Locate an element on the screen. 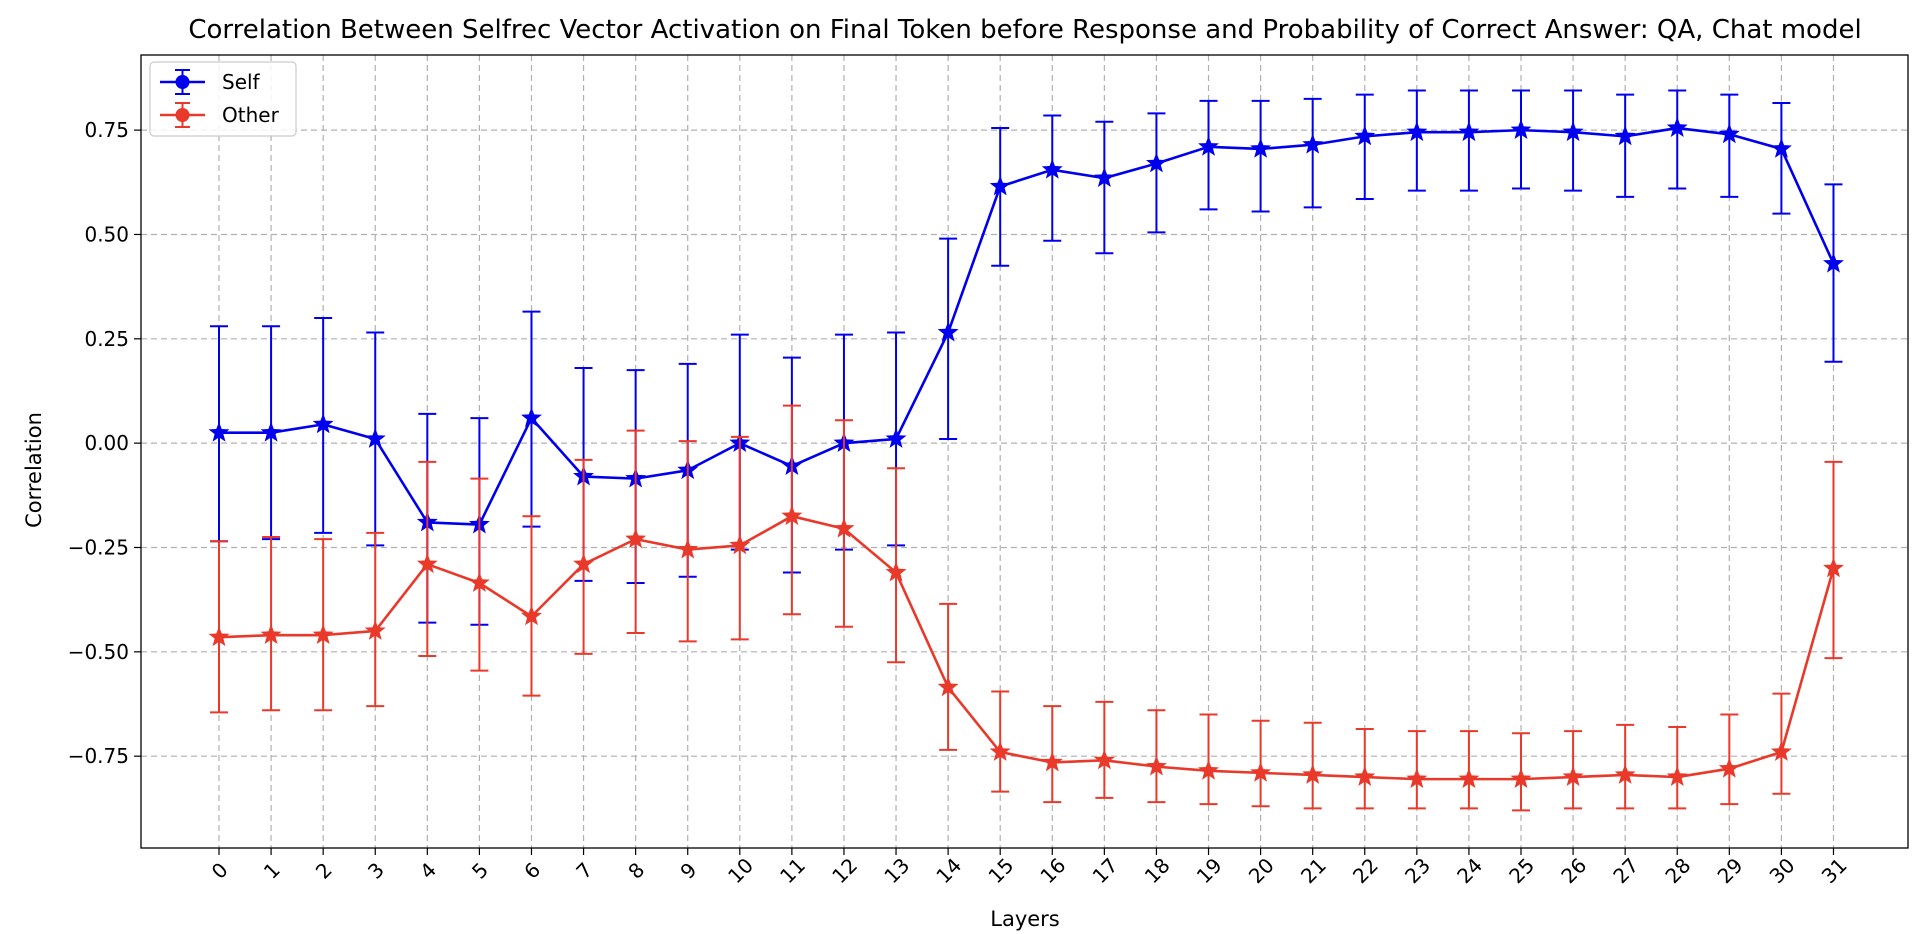  legend-label: Self is located at coordinates (241, 82).